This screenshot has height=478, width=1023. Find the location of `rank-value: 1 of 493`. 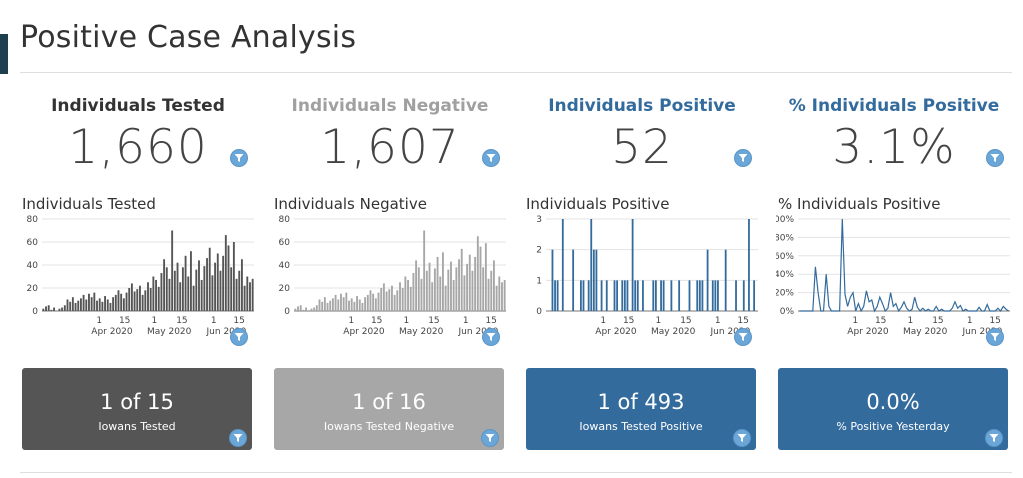

rank-value: 1 of 493 is located at coordinates (641, 402).